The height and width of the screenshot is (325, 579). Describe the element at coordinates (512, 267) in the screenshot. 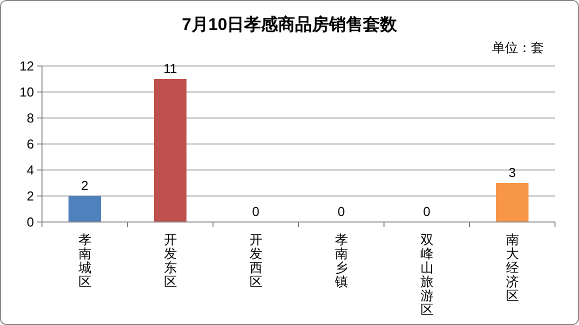

I see `x-tick-label: 南大经济区` at that location.